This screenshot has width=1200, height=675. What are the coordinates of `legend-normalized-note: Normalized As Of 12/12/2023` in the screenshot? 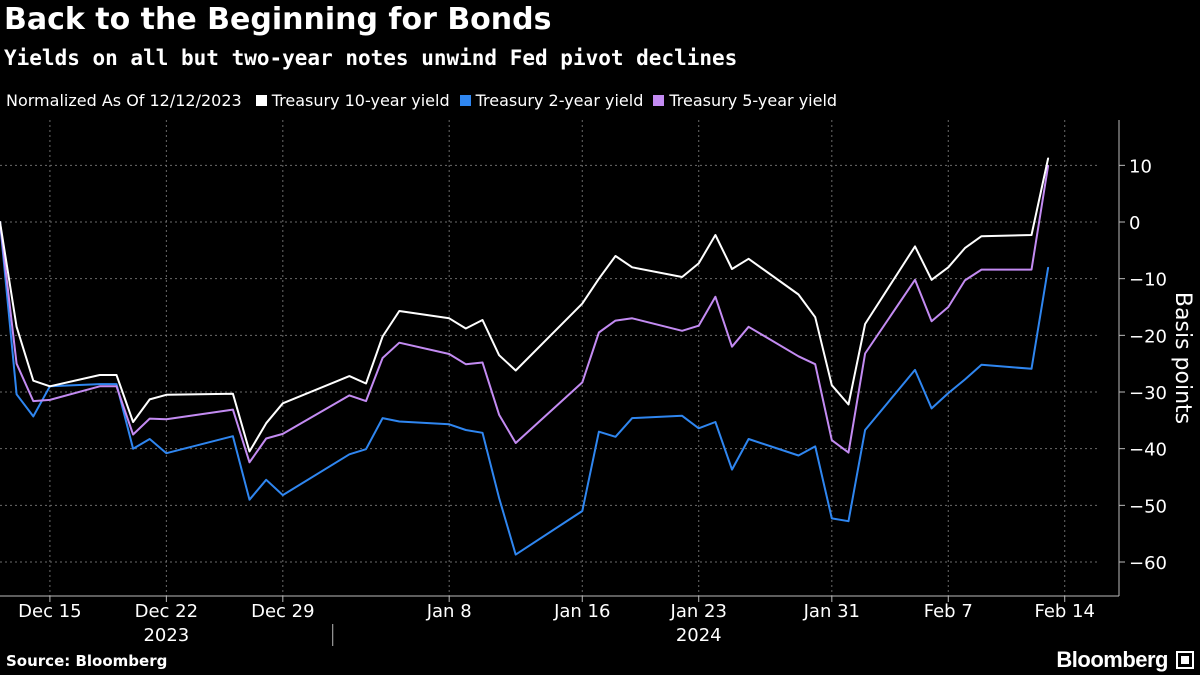 It's located at (124, 100).